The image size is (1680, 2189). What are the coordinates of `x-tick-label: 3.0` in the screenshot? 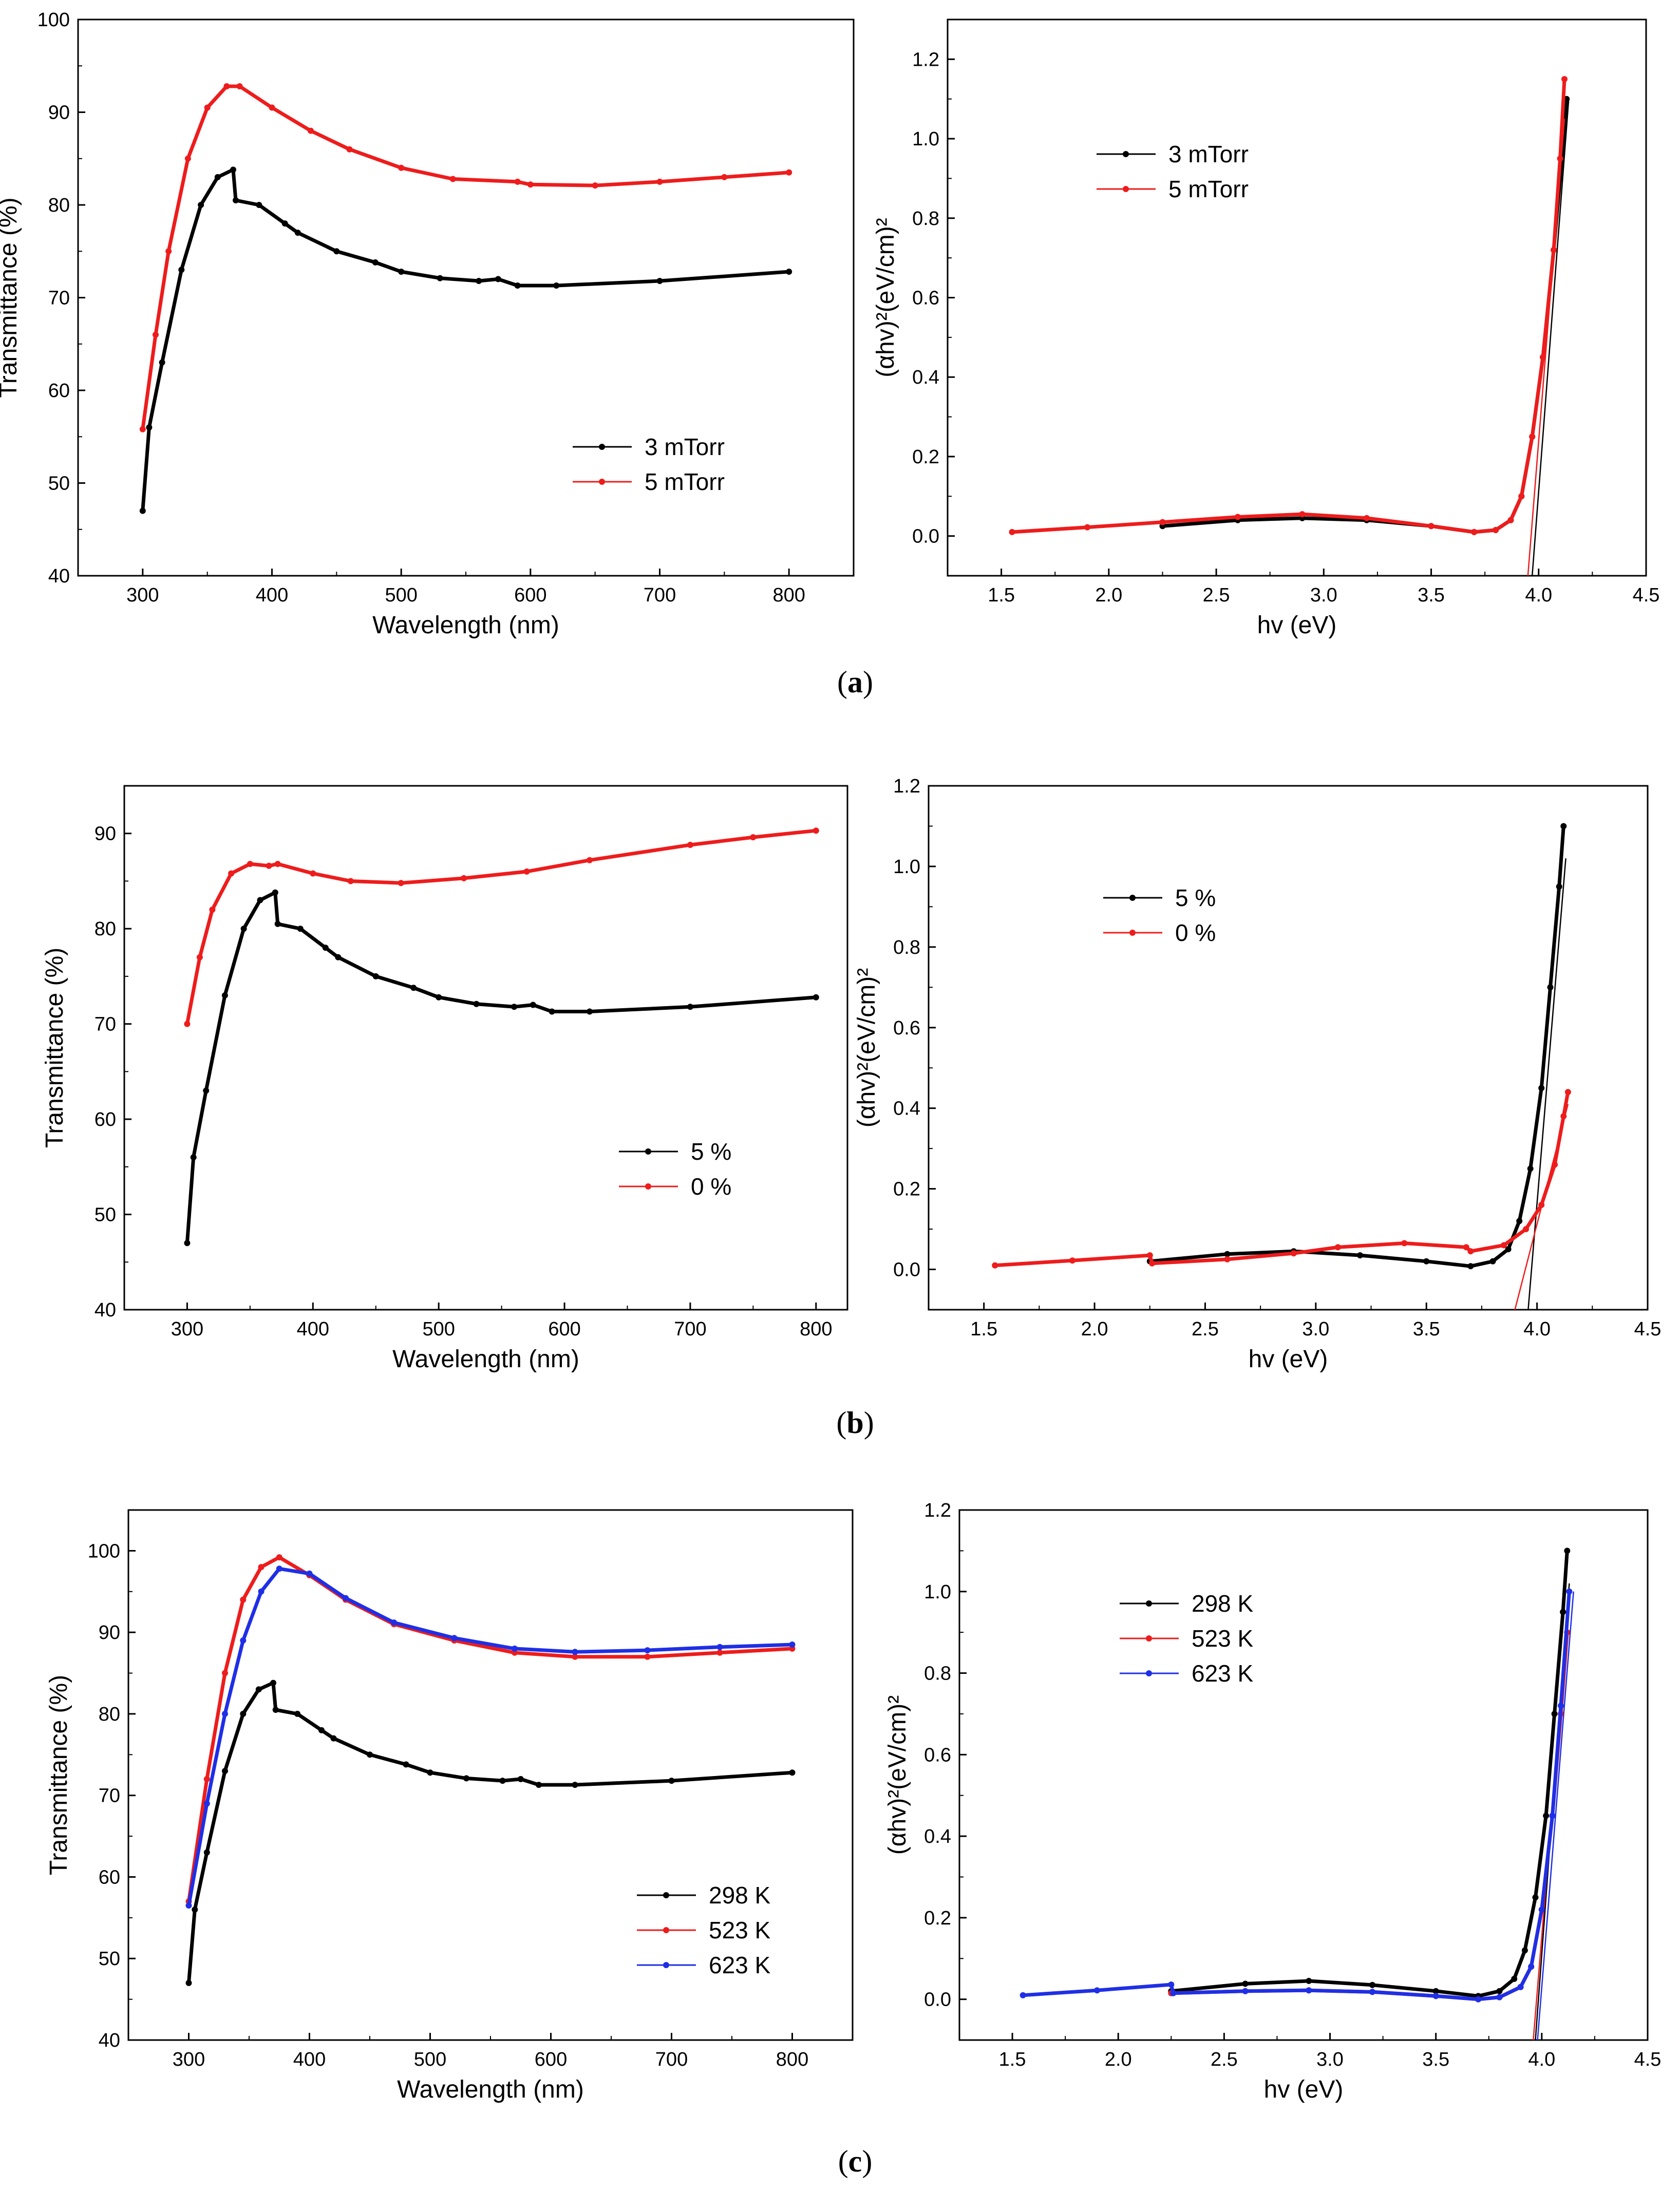 It's located at (1330, 2059).